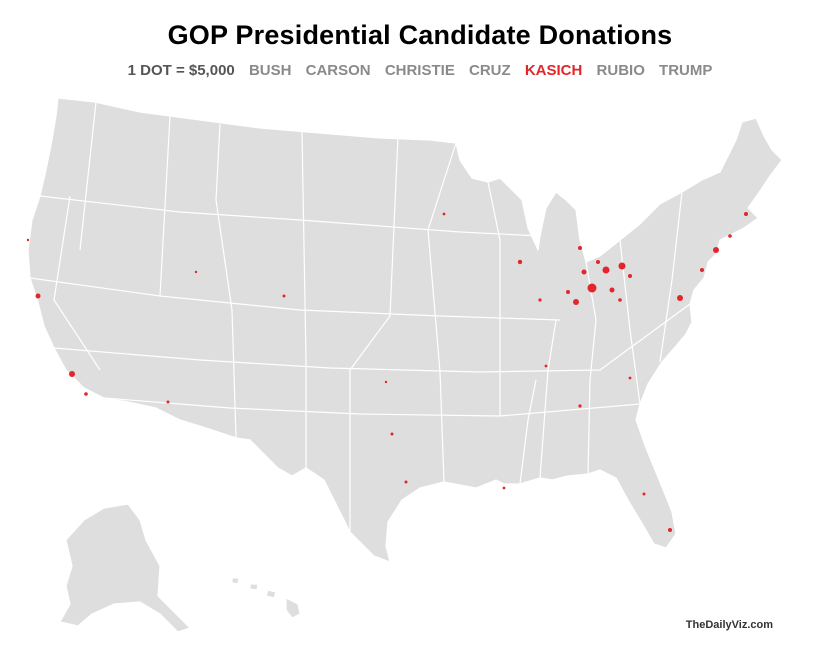 Image resolution: width=840 pixels, height=649 pixels. I want to click on candidate-bush: BUSH, so click(270, 70).